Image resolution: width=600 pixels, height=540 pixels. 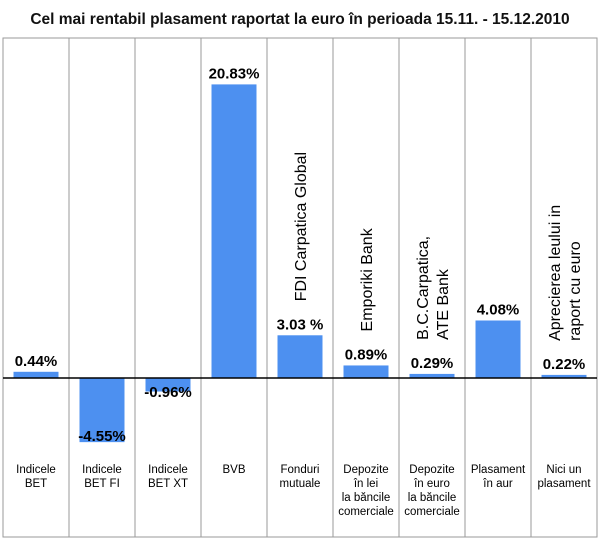 I want to click on data-label: 3.03 %, so click(x=300, y=324).